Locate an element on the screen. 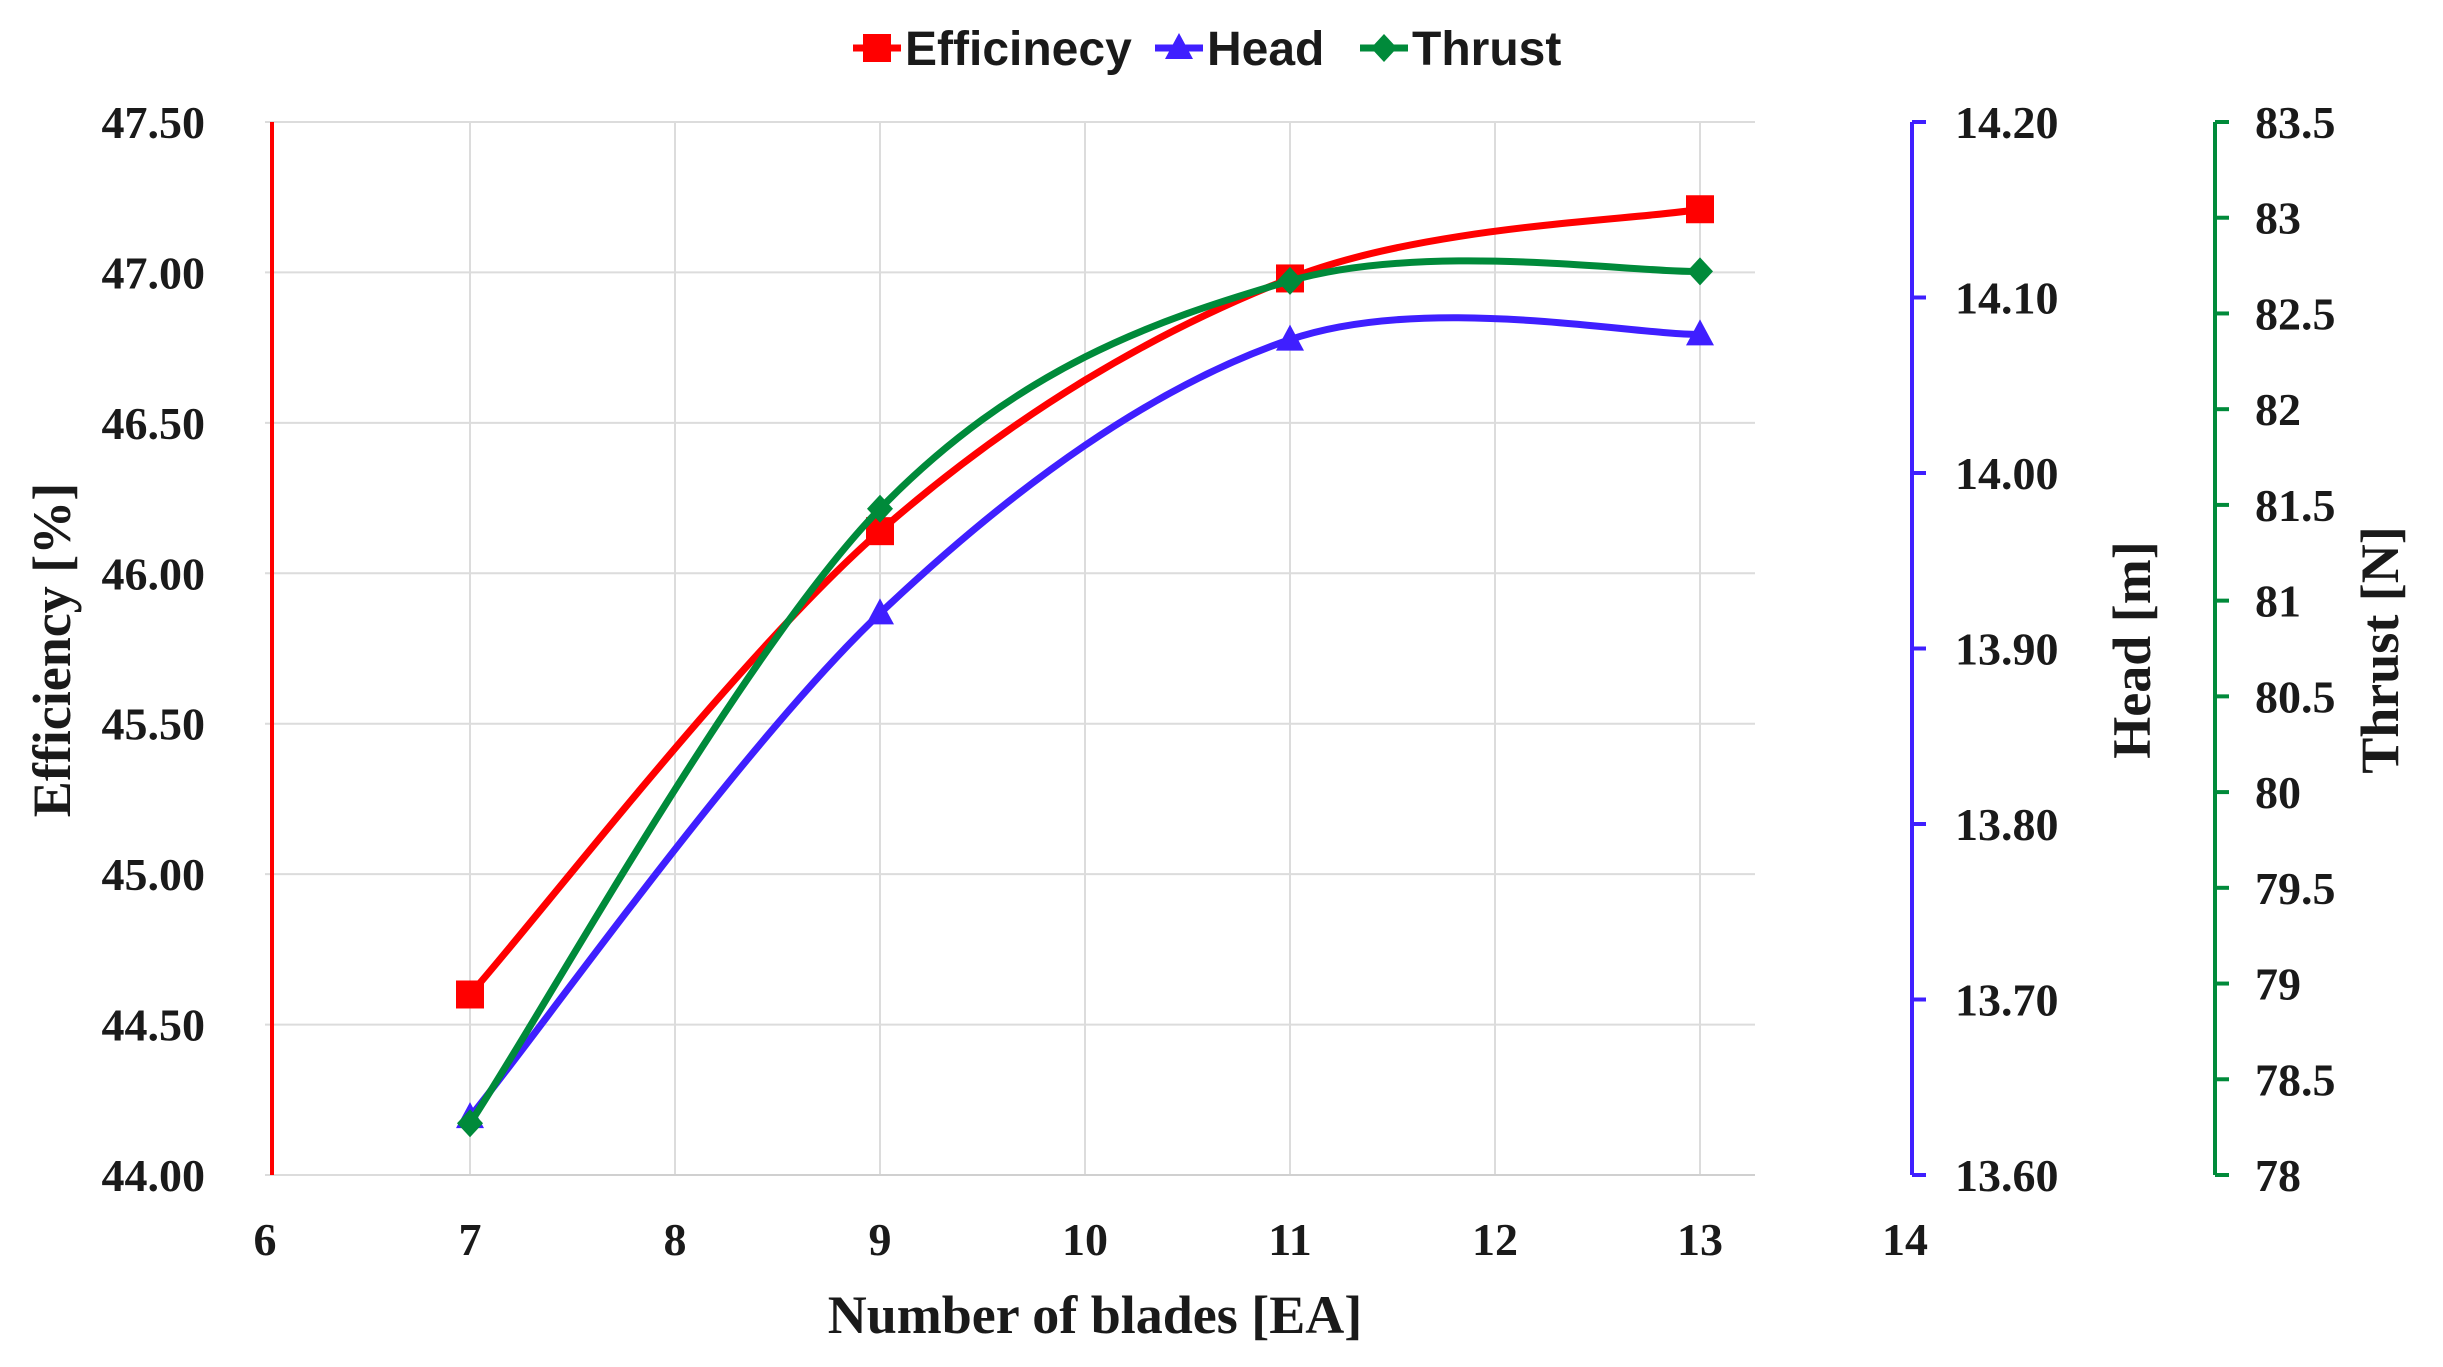 The height and width of the screenshot is (1367, 2443). x-tick-label: 14 is located at coordinates (1905, 1239).